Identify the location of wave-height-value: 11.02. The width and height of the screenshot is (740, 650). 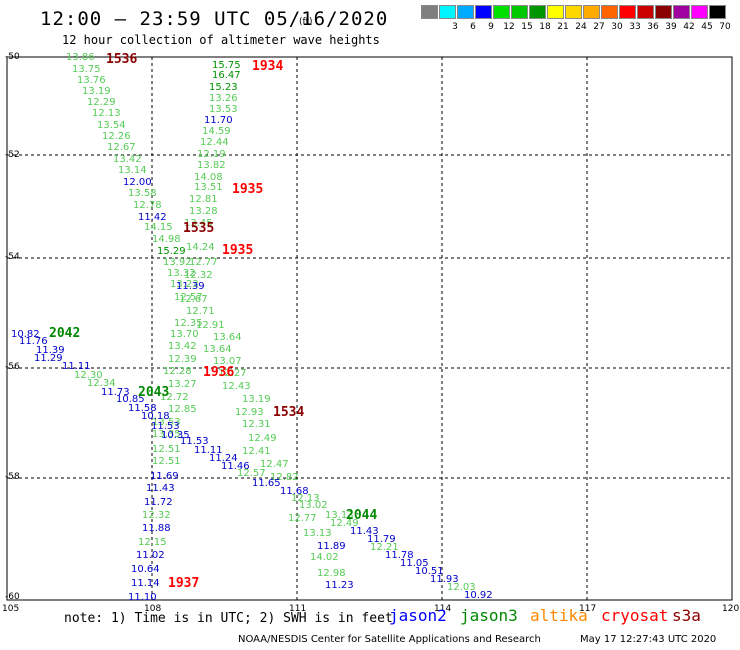
(150, 555).